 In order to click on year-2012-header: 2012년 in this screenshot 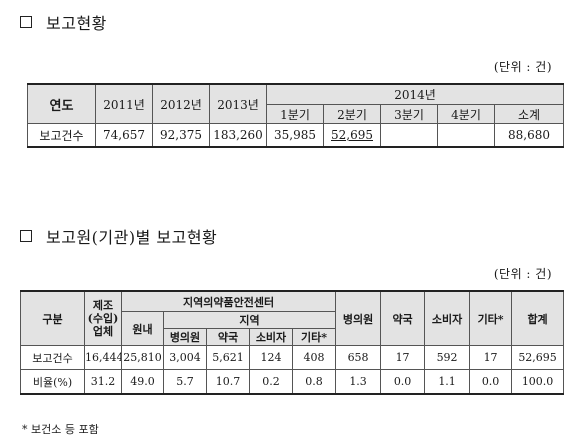, I will do `click(181, 103)`.